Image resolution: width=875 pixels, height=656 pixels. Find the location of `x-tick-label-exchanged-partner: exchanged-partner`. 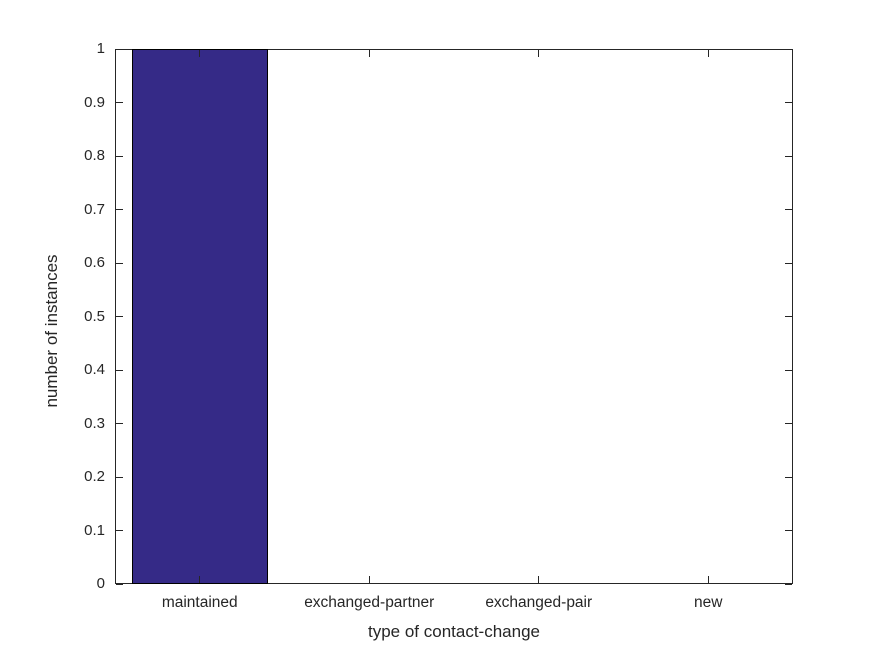

x-tick-label-exchanged-partner: exchanged-partner is located at coordinates (369, 602).